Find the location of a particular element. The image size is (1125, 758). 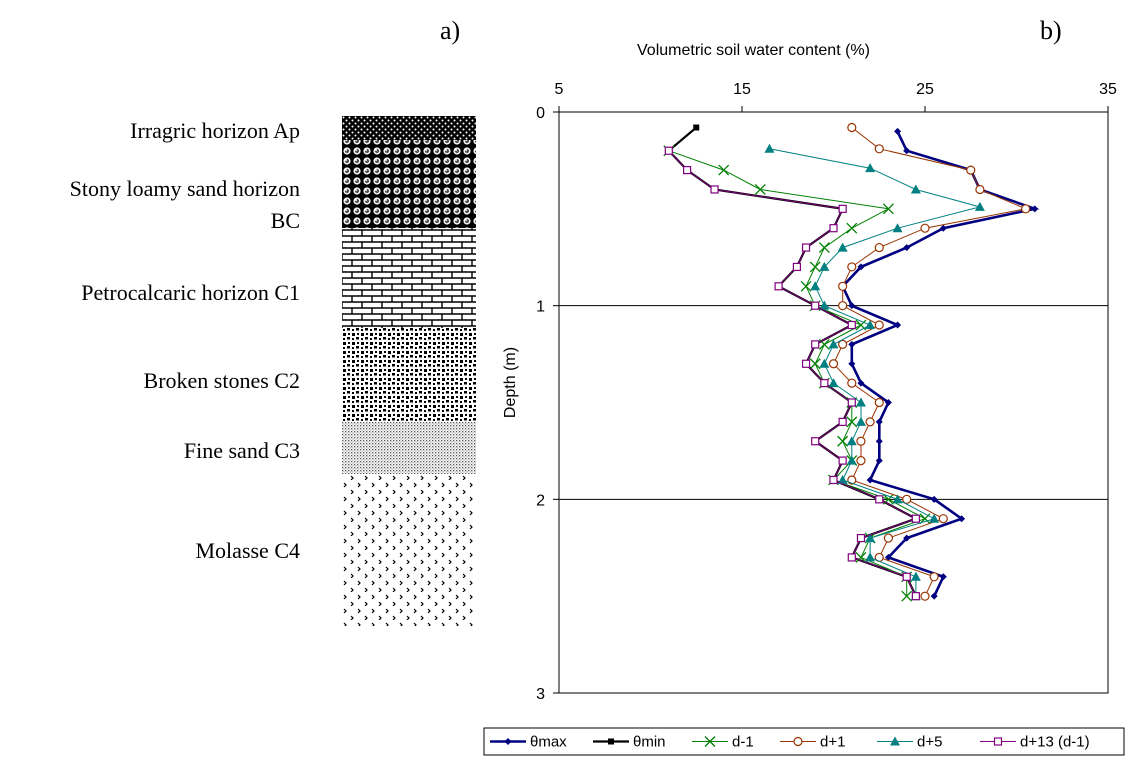

x-tick-label-0: 5 is located at coordinates (559, 89).